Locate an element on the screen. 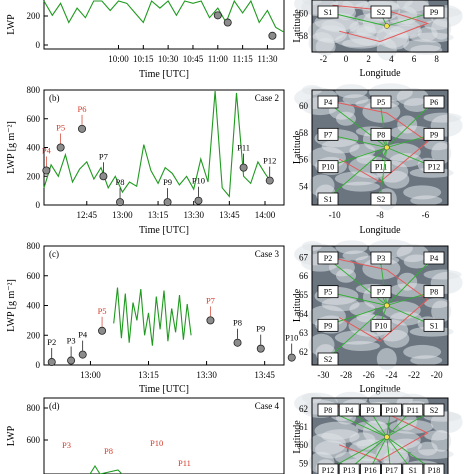 This screenshot has width=474, height=474. map-label: P8 is located at coordinates (328, 410).